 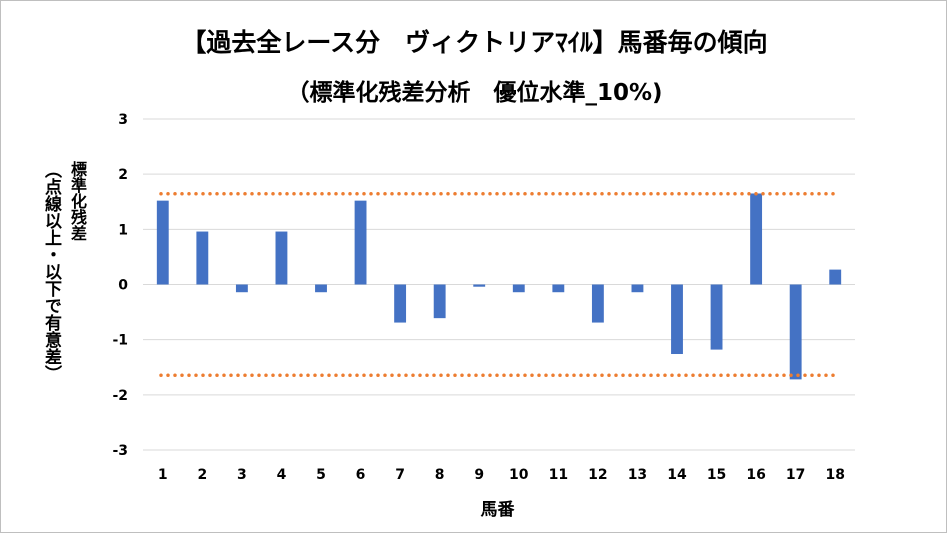 What do you see at coordinates (755, 475) in the screenshot?
I see `x-tick-label: 16` at bounding box center [755, 475].